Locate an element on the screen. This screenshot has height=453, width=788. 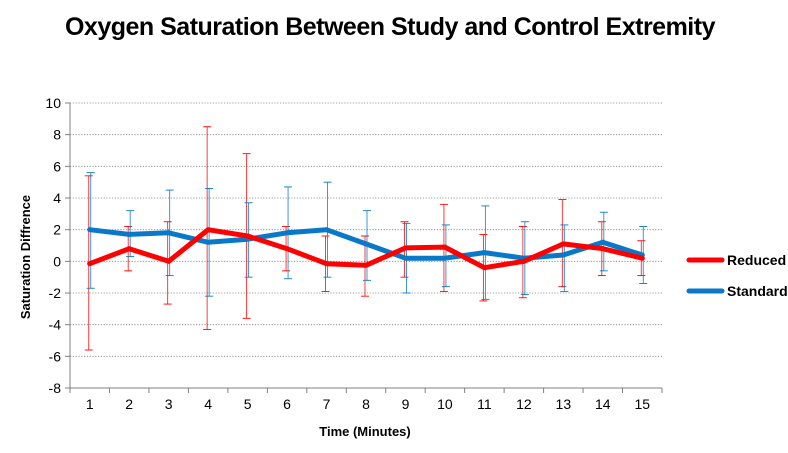
y-tick-label: 10 is located at coordinates (53, 103).